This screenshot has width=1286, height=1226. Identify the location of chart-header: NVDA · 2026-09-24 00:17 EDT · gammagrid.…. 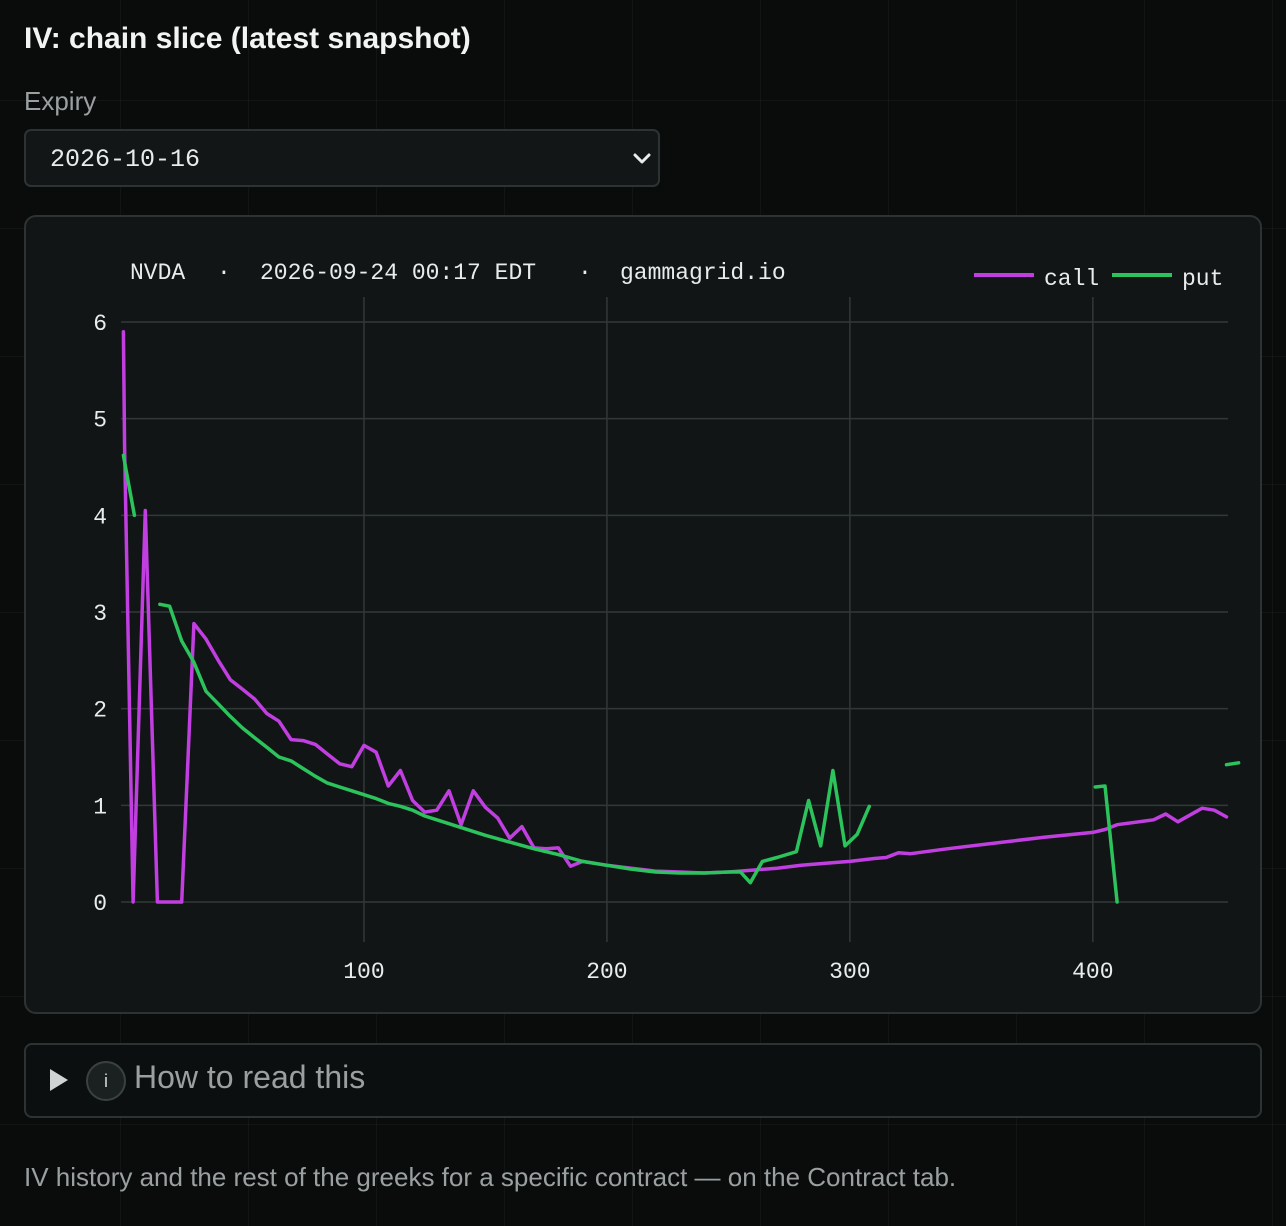
(458, 273).